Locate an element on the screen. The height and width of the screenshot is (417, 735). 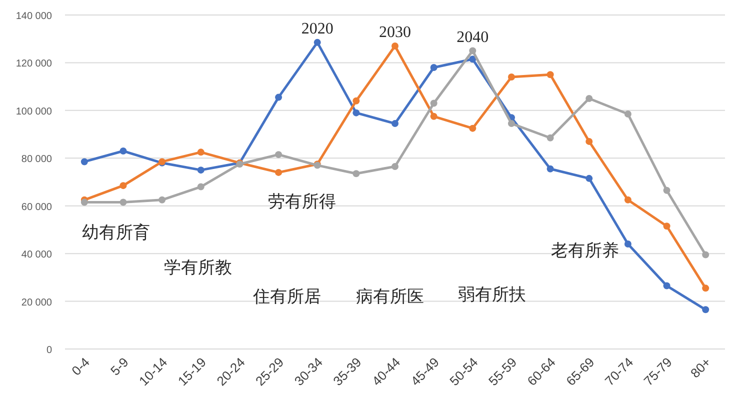
x-tick-label: 80+ is located at coordinates (701, 367).